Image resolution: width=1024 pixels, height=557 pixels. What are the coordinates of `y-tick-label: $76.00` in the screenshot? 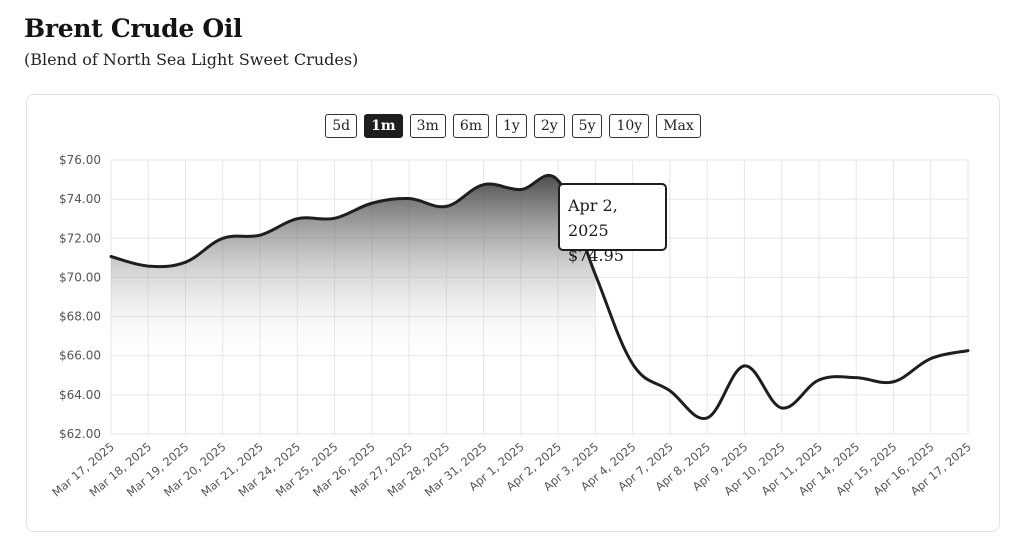 It's located at (80, 160).